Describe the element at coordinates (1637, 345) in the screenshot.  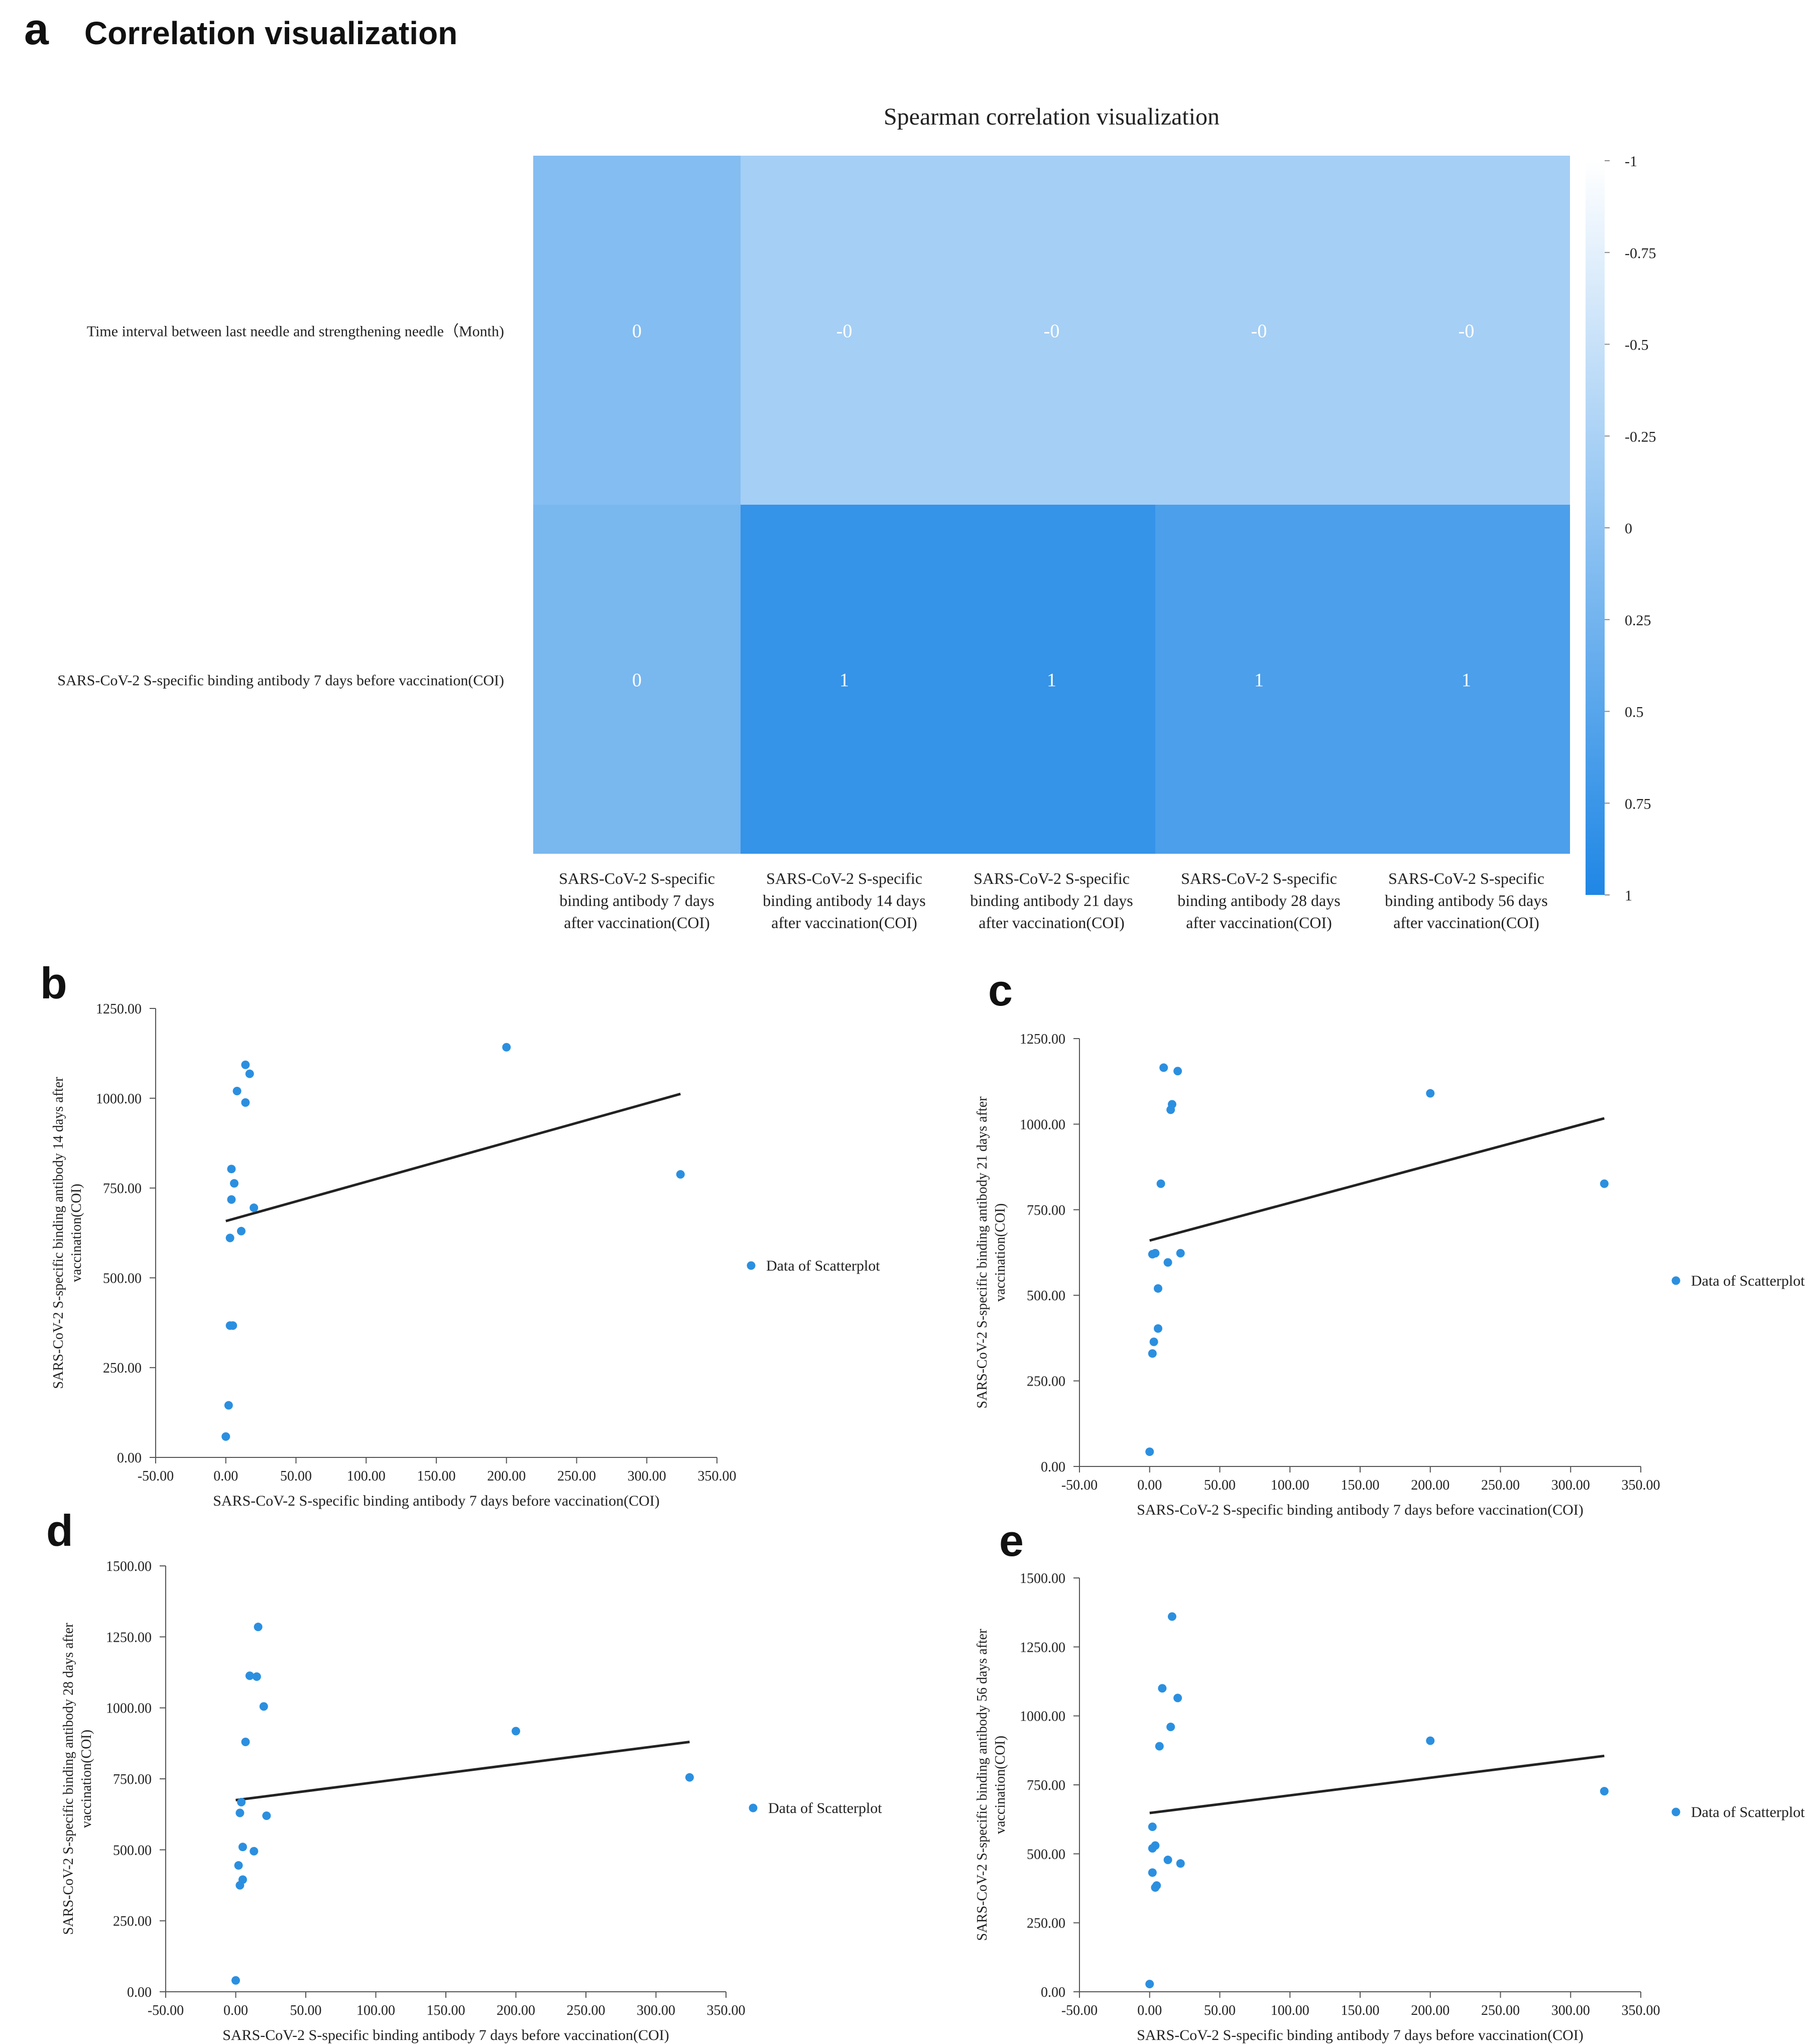
I see `colorbar-tick-label: -0.5` at that location.